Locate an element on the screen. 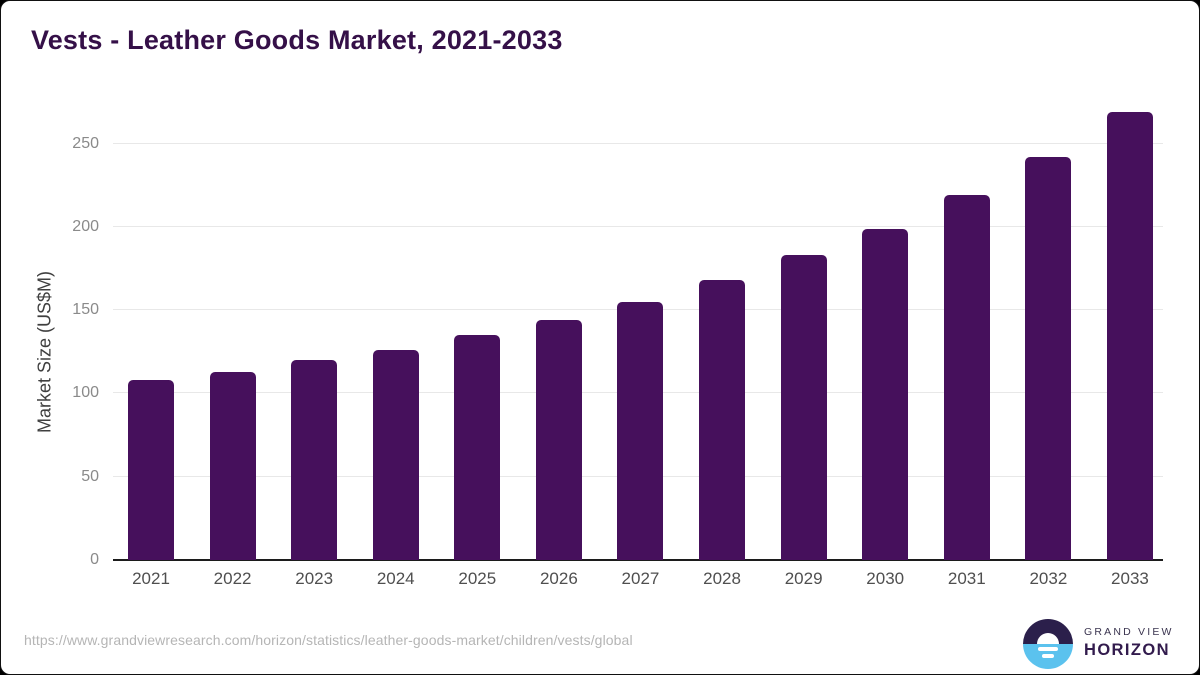 Image resolution: width=1200 pixels, height=675 pixels. logo-wordmark: GRAND VIEW HORIZON is located at coordinates (1129, 643).